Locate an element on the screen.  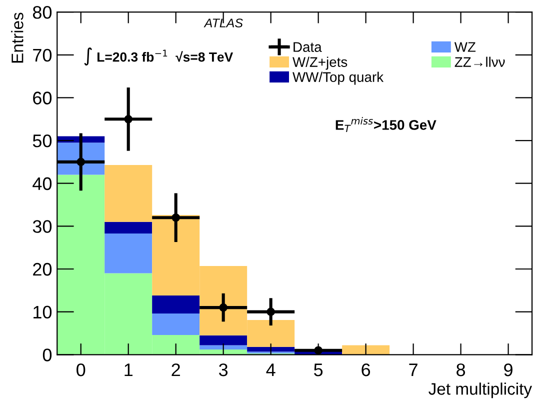
annotation: E$_{T}$$^{miss}$>150 GeV is located at coordinates (386, 124).